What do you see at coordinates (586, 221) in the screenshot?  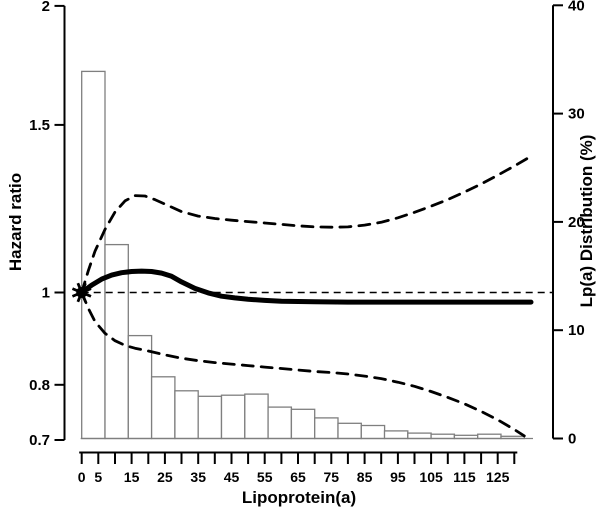 I see `y-axis-right-title: Lp(a) Distribution (%)` at bounding box center [586, 221].